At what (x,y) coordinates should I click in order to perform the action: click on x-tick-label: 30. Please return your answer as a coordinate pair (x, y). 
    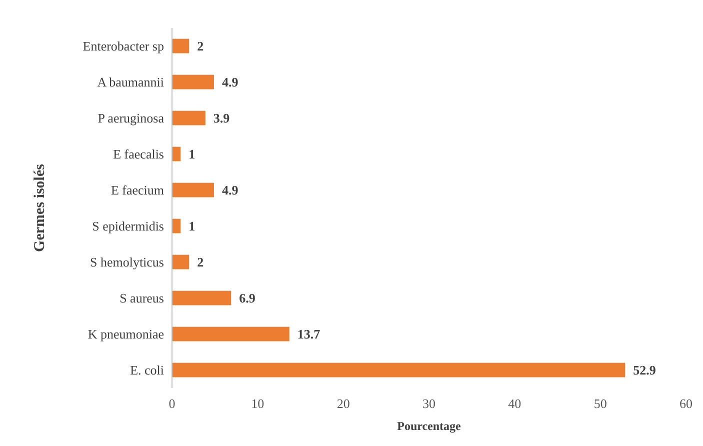
    Looking at the image, I should click on (429, 403).